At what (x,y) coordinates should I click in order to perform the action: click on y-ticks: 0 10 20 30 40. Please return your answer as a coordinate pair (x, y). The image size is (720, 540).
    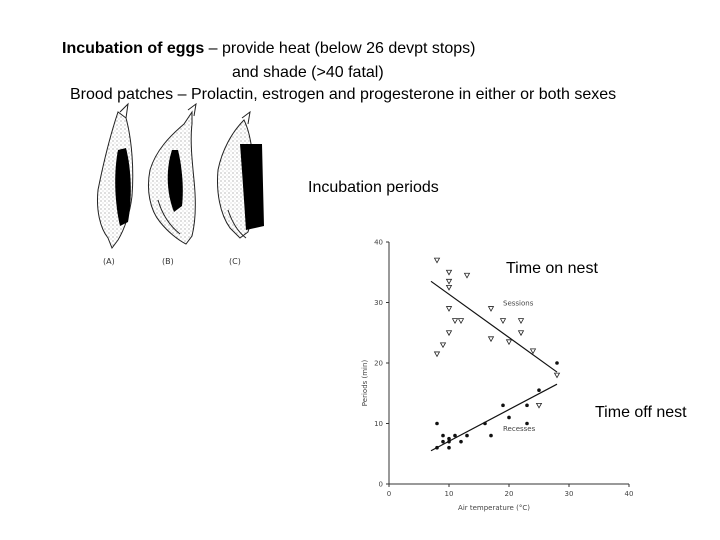
    Looking at the image, I should click on (381, 364).